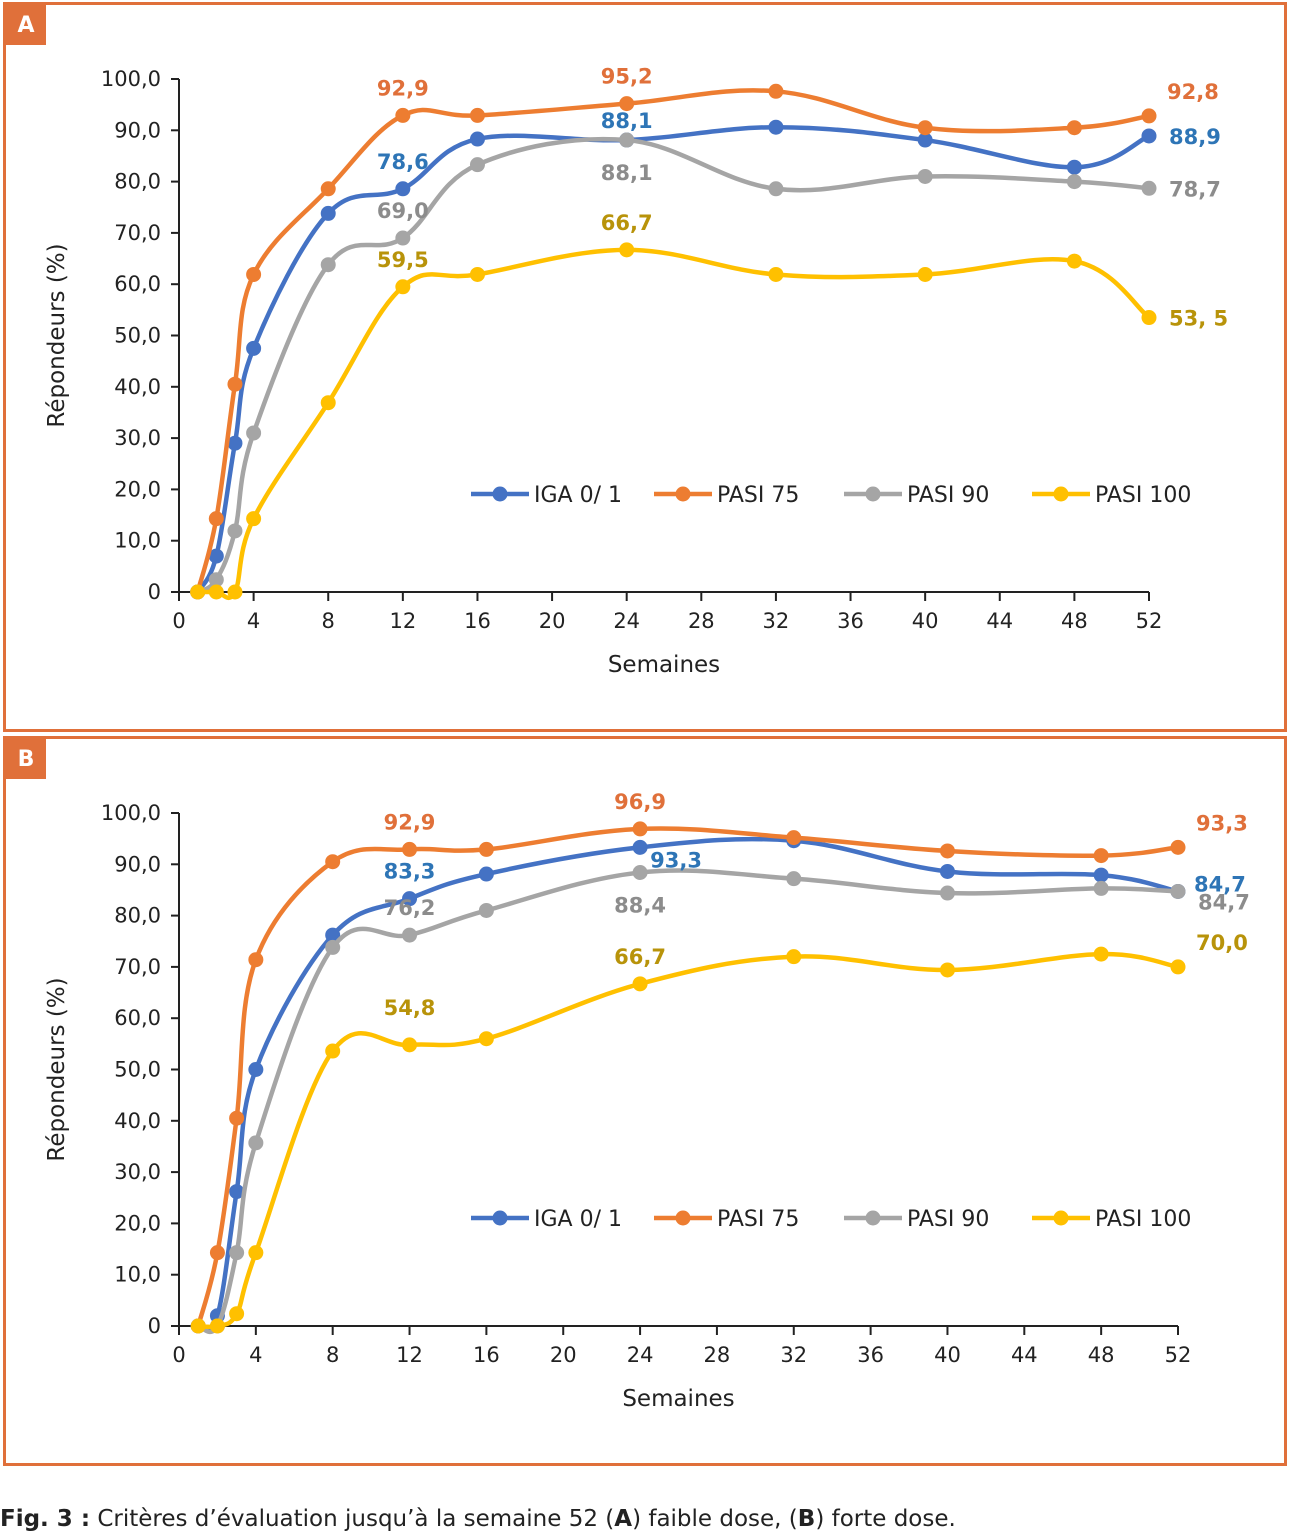 This screenshot has height=1536, width=1292. Describe the element at coordinates (999, 621) in the screenshot. I see `x-tick-label: 44` at that location.